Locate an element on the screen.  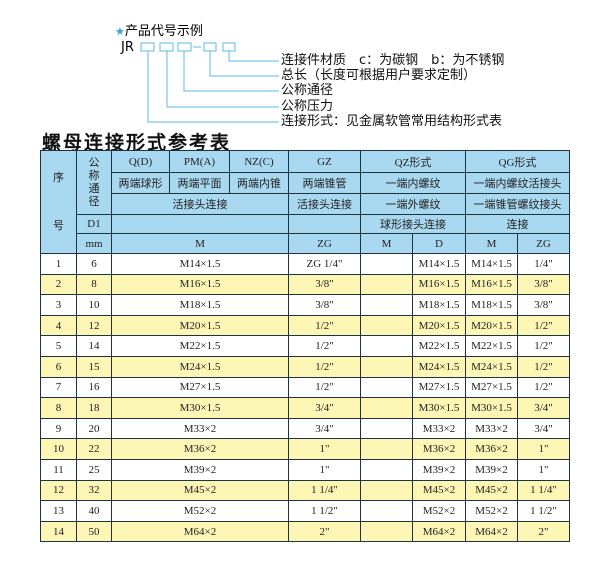
table-cell: 5 is located at coordinates (58, 346).